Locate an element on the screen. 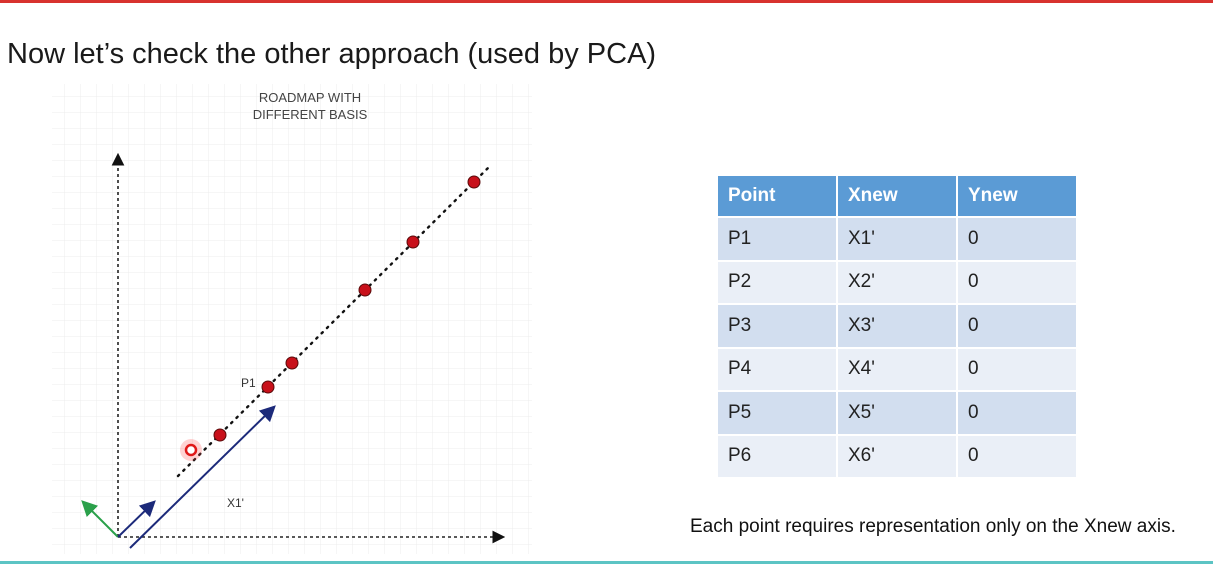 This screenshot has height=564, width=1213. table-row: P1 X1' 0 is located at coordinates (897, 239).